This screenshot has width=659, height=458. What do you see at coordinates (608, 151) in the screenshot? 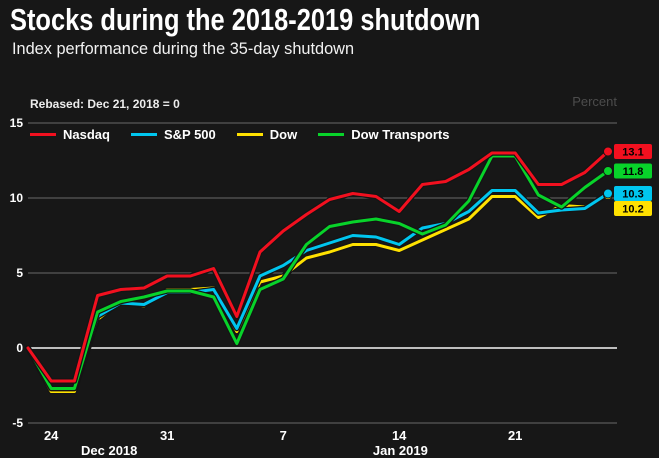
I see `end-dot-nasdaq` at bounding box center [608, 151].